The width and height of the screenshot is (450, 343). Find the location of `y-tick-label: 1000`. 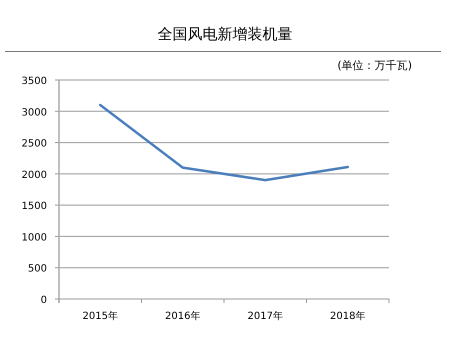

y-tick-label: 1000 is located at coordinates (34, 238).